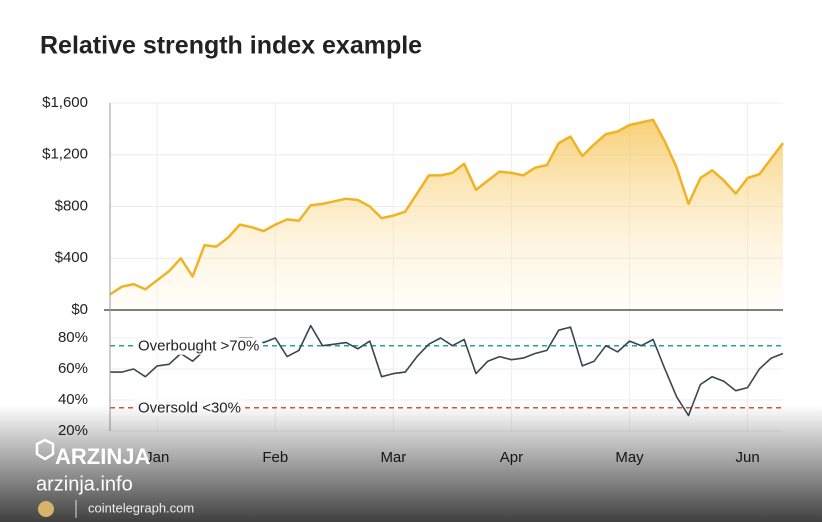  What do you see at coordinates (141, 507) in the screenshot?
I see `source-text: cointelegraph.com` at bounding box center [141, 507].